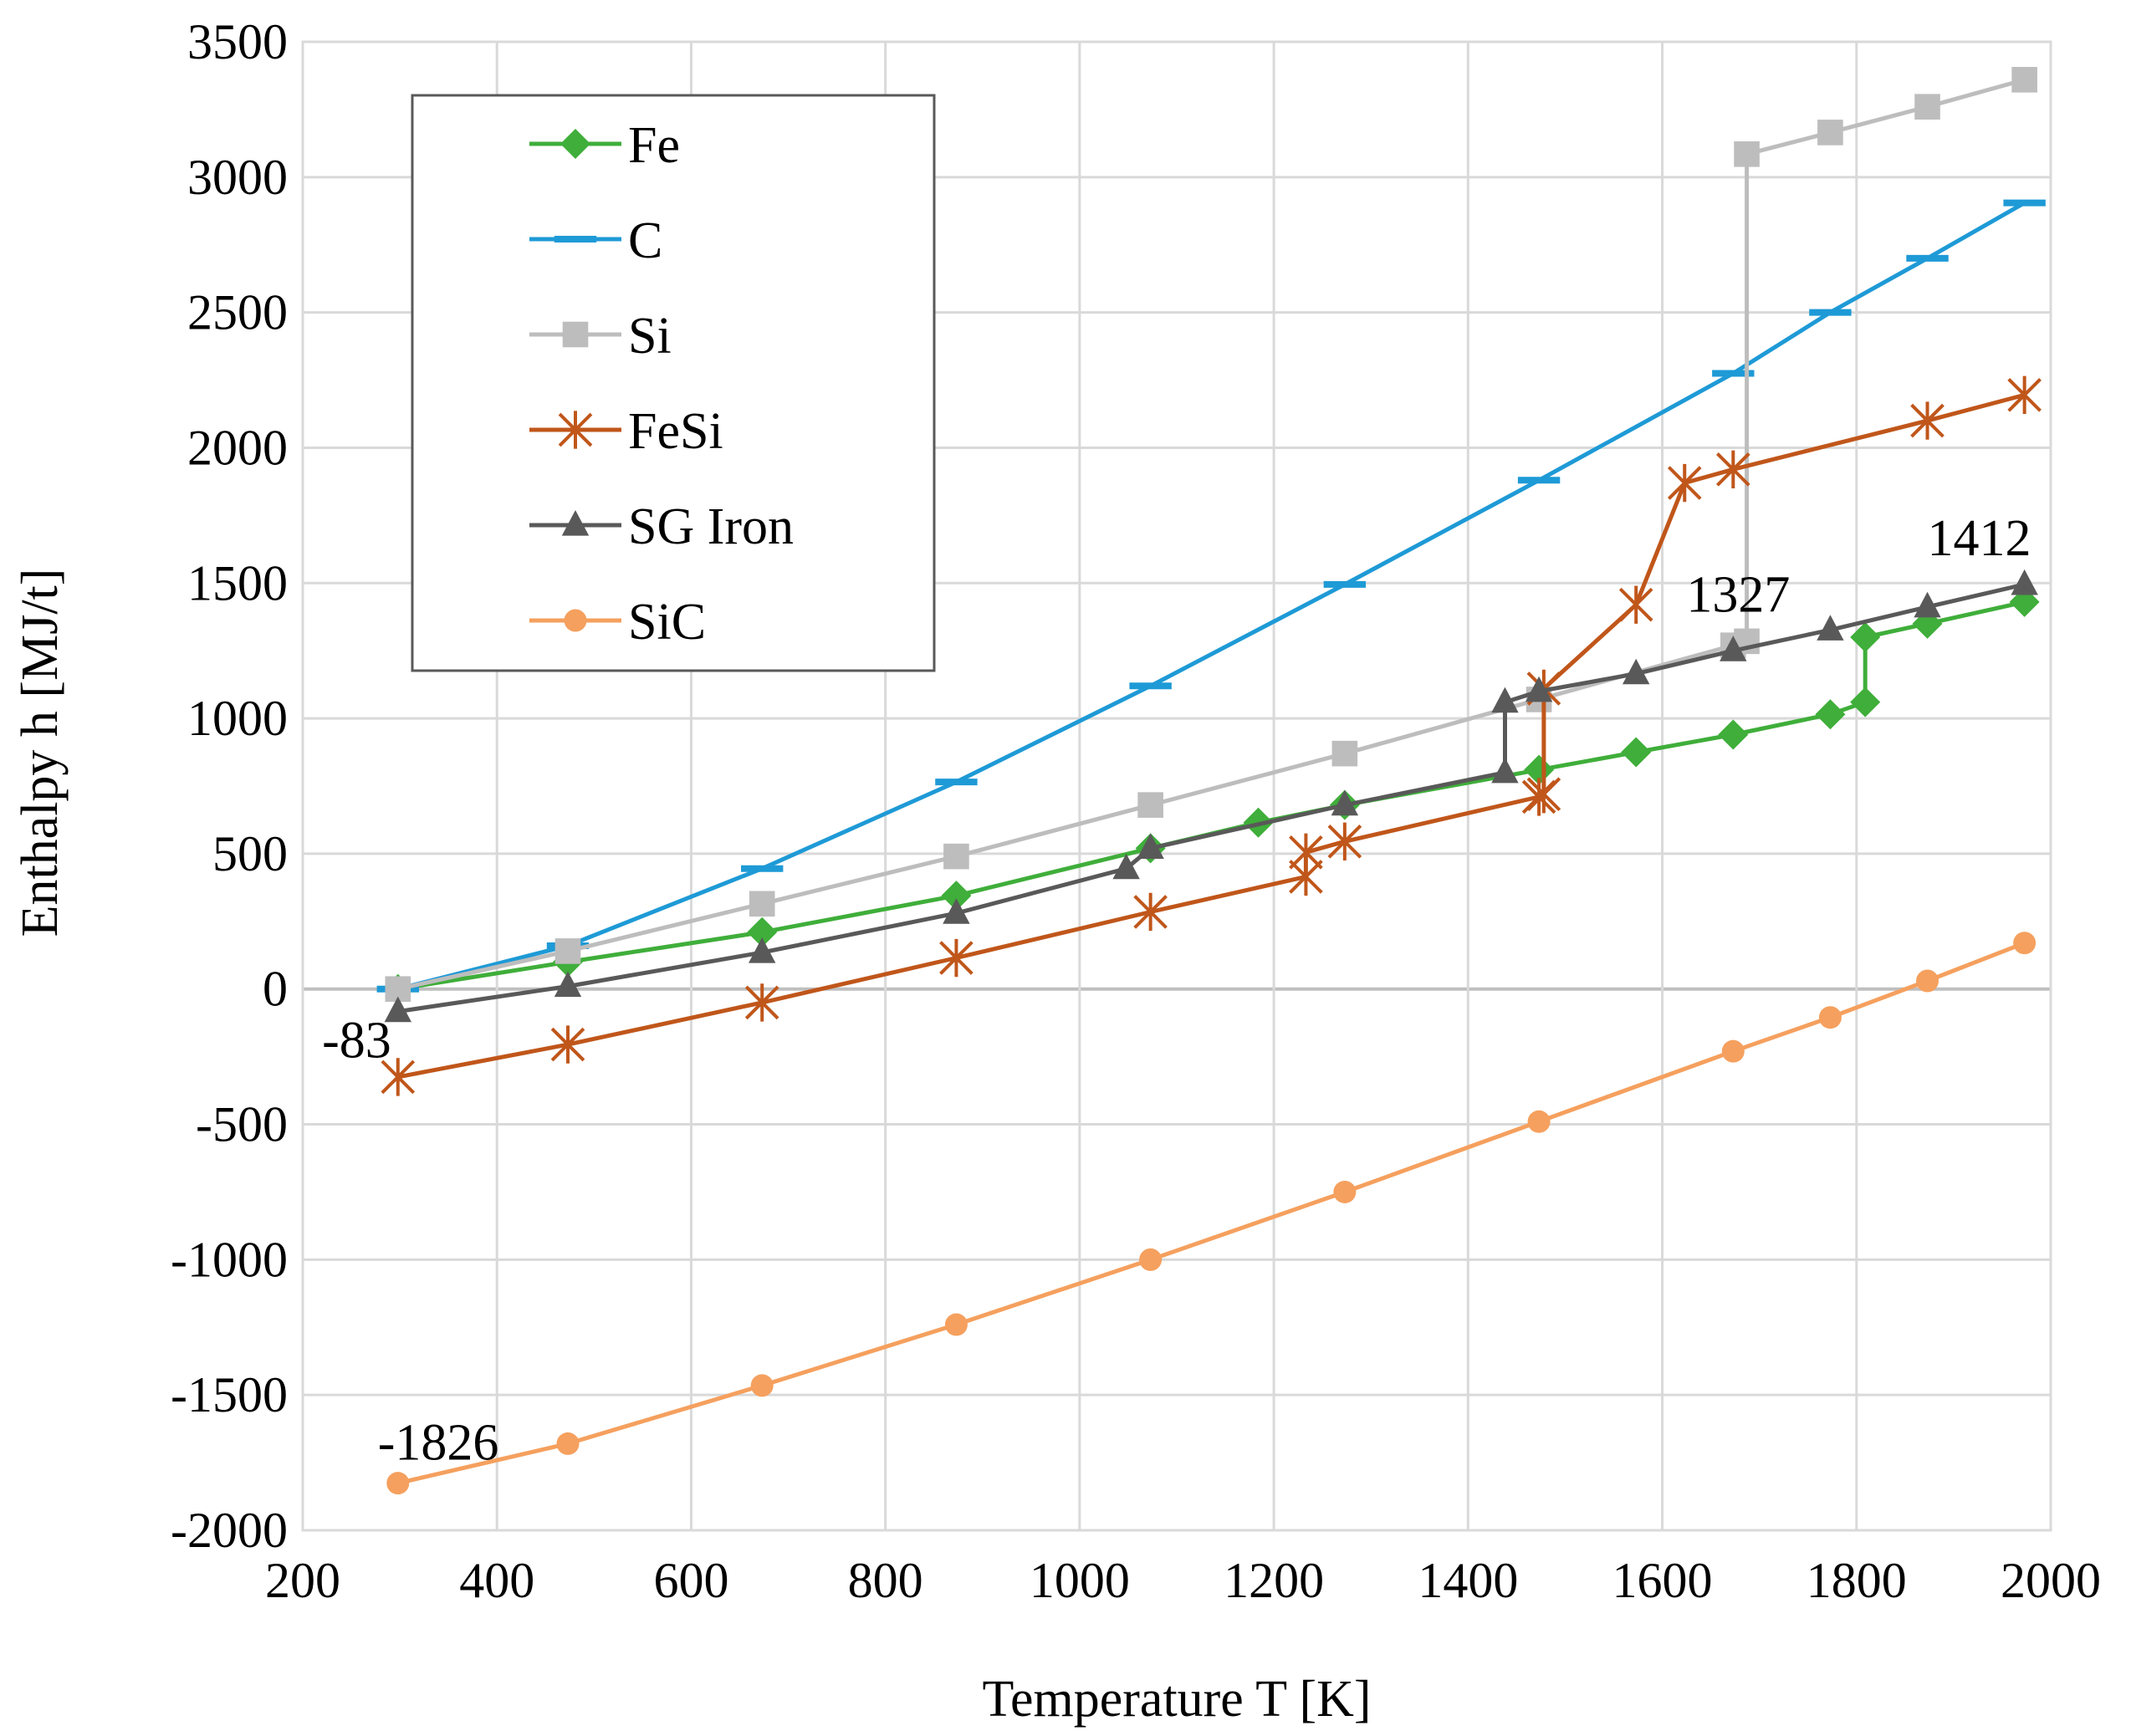  What do you see at coordinates (229, 1530) in the screenshot?
I see `y-tick-label: -2000` at bounding box center [229, 1530].